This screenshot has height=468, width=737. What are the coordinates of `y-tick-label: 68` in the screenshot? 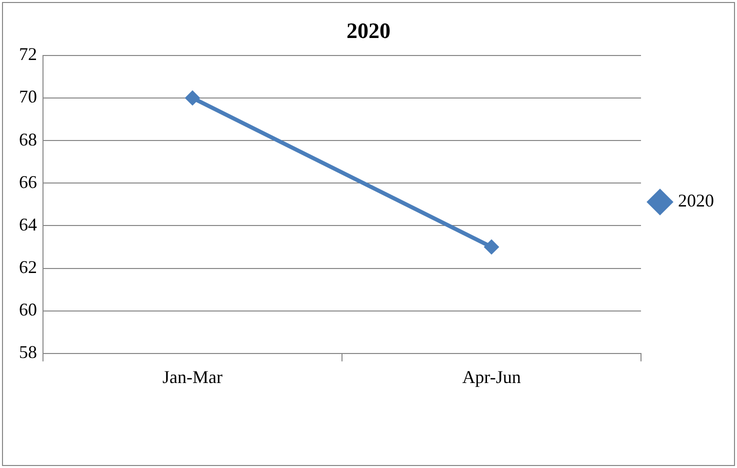 It's located at (28, 139).